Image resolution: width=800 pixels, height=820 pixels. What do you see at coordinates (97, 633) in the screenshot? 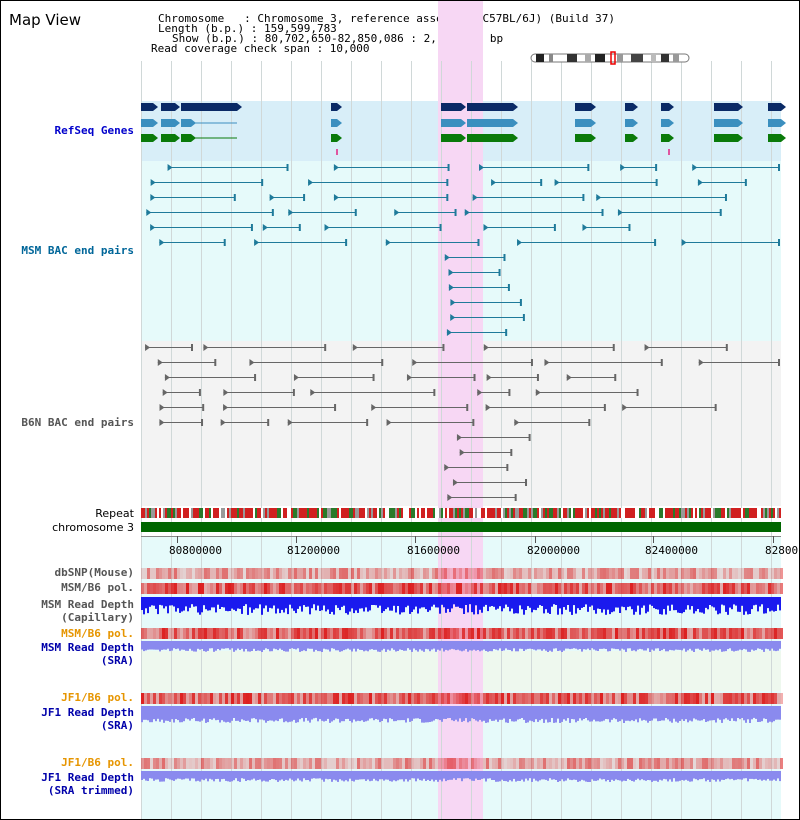
I see `msm-b6-pol-2-label: MSM/B6 pol.` at bounding box center [97, 633].